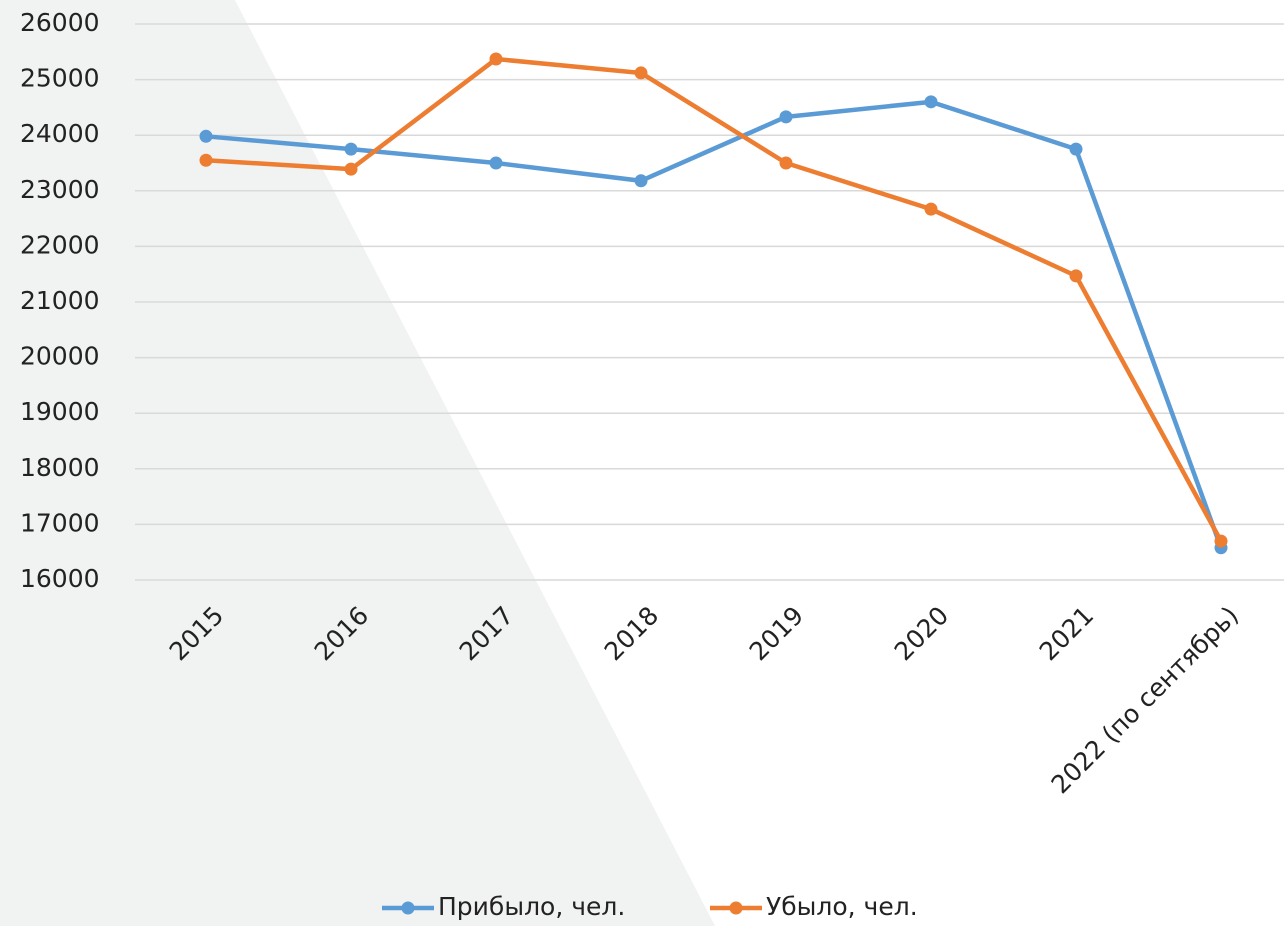 The width and height of the screenshot is (1284, 926). I want to click on y-tick-label: 26000, so click(60, 22).